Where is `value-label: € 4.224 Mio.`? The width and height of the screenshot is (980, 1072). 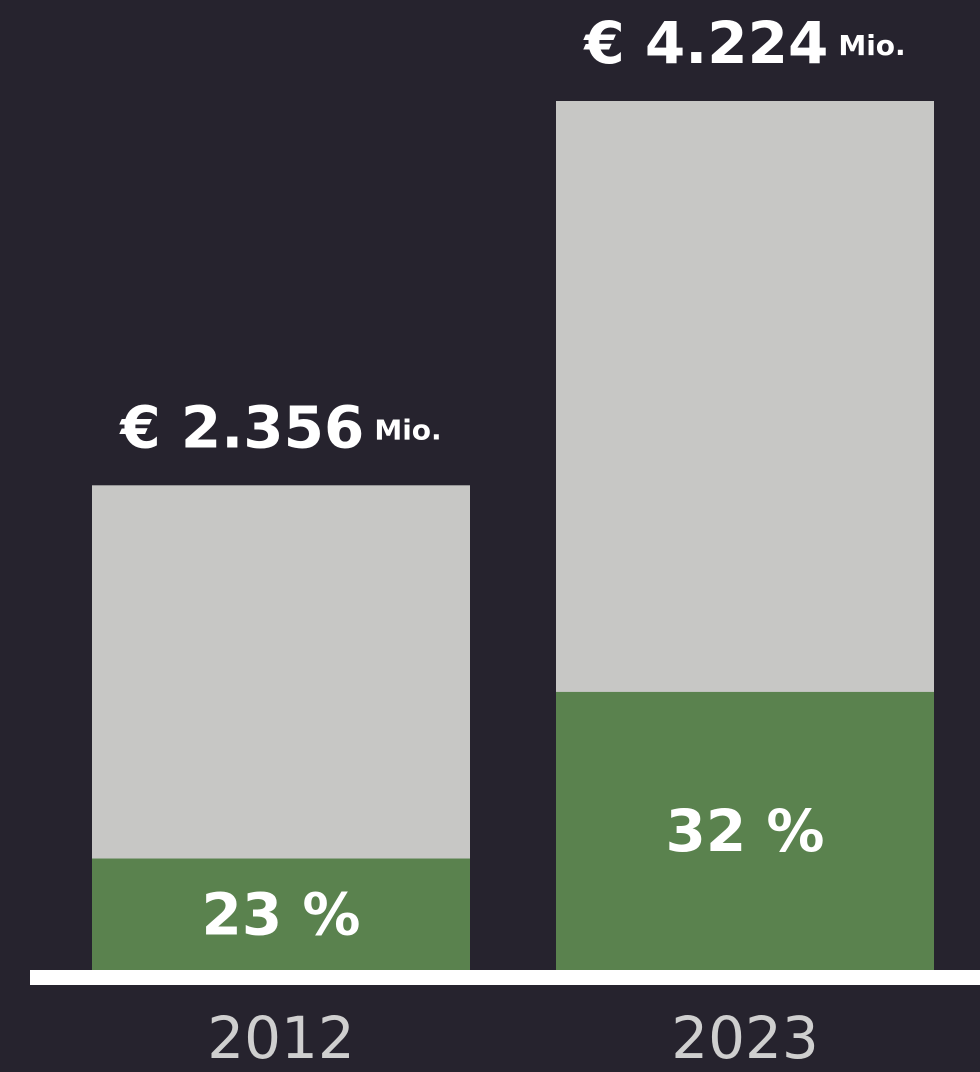 value-label: € 4.224 Mio. is located at coordinates (743, 43).